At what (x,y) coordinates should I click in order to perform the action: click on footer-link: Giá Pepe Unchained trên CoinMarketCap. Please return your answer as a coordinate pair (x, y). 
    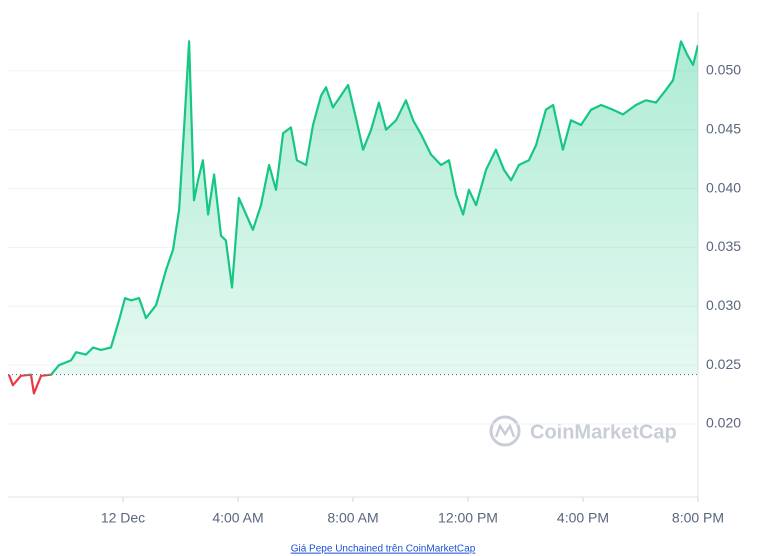
    Looking at the image, I should click on (383, 549).